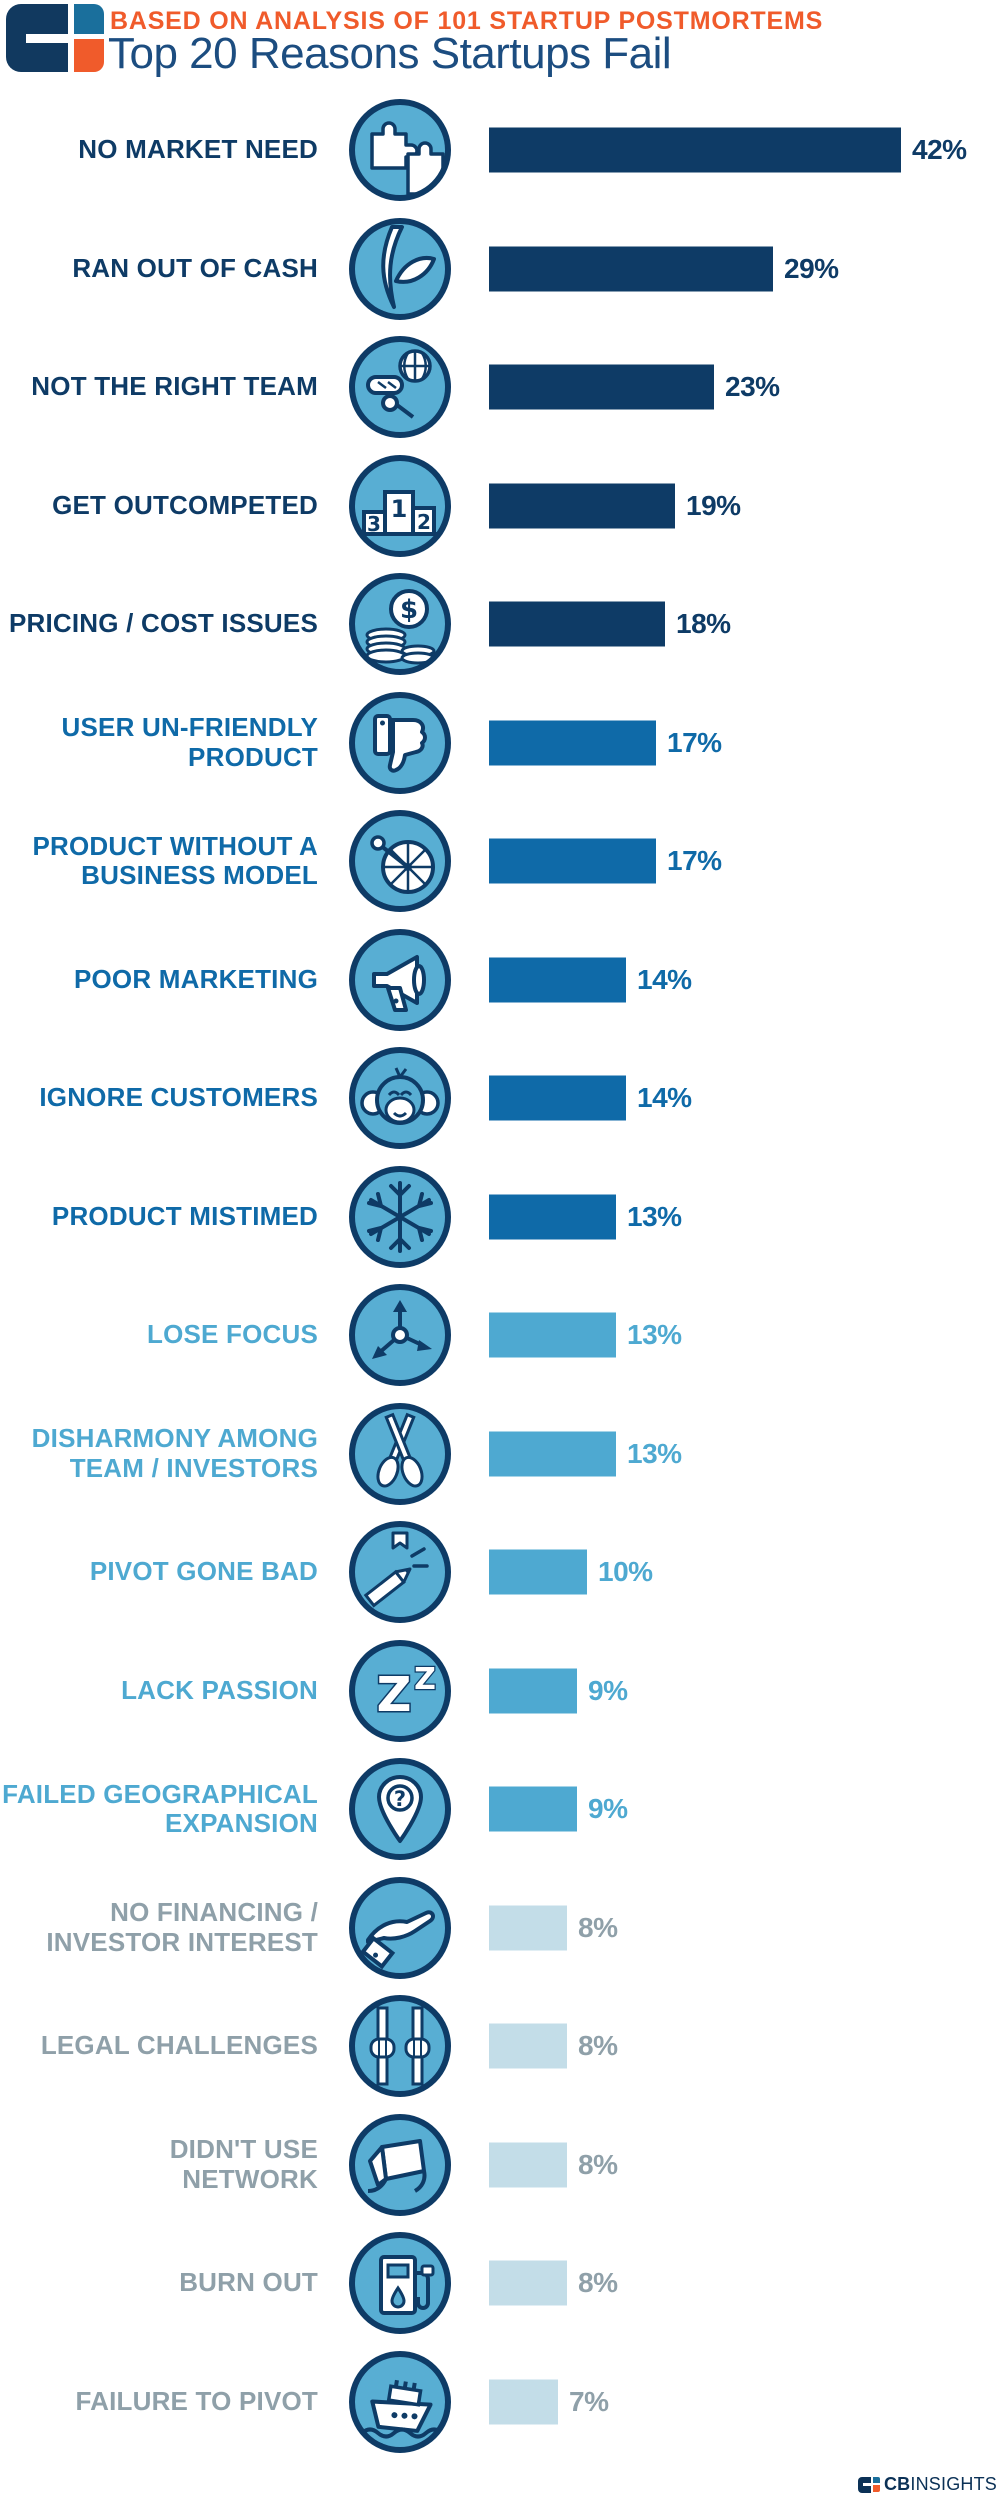 This screenshot has height=2500, width=1000. What do you see at coordinates (500, 1216) in the screenshot?
I see `chart-row: PRODUCT MISTIMED 13%` at bounding box center [500, 1216].